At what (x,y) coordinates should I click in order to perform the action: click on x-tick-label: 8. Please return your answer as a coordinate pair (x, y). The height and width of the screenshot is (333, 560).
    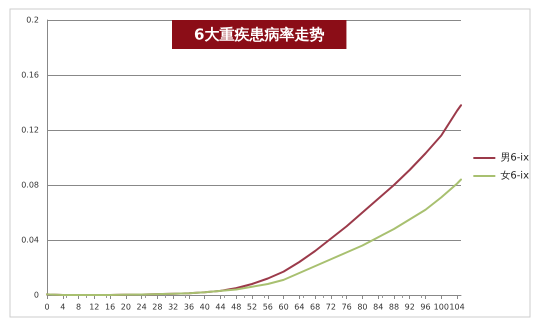
    Looking at the image, I should click on (79, 307).